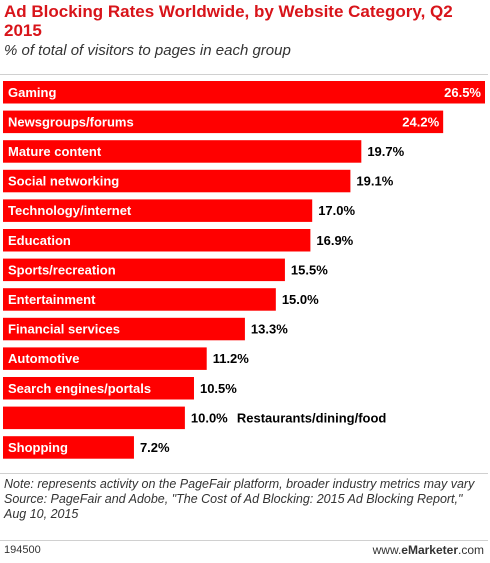 This screenshot has width=490, height=563. I want to click on category-label-9: Automotive, so click(44, 358).